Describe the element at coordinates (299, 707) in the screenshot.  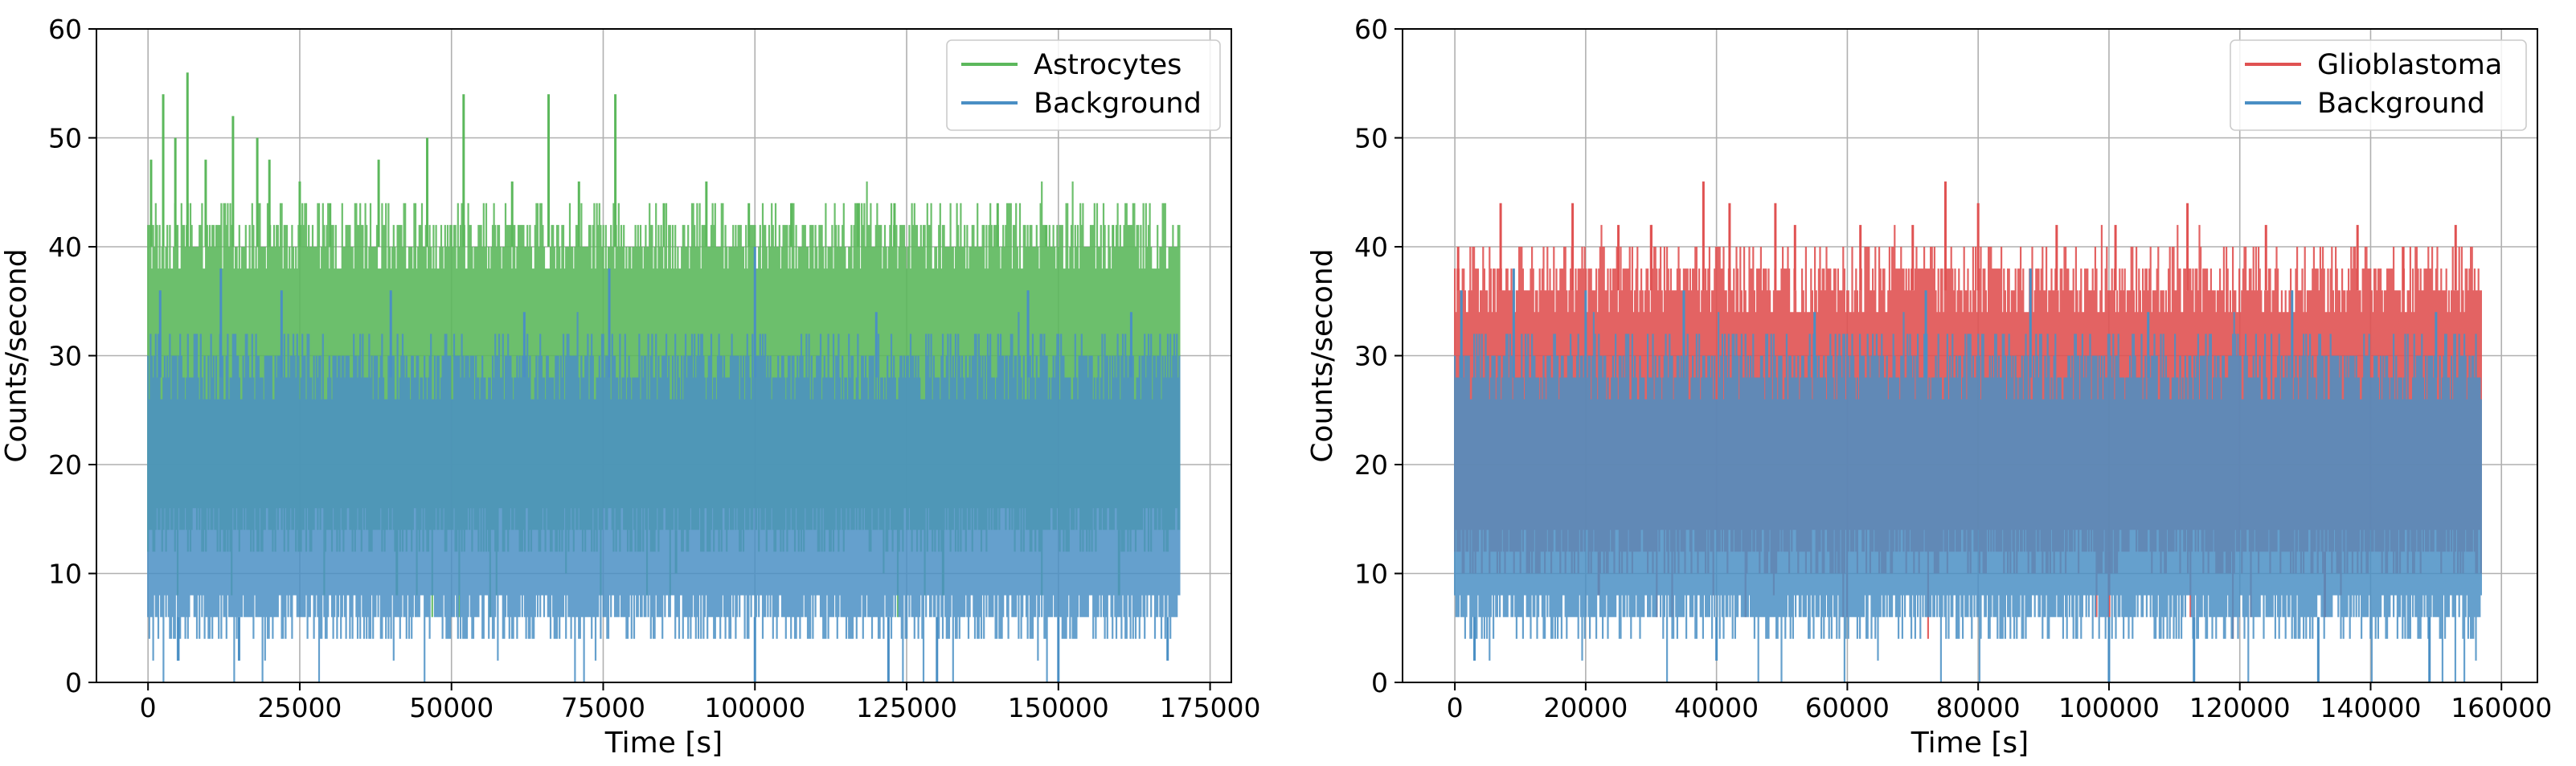
I see `x-tick-label: 25000` at that location.